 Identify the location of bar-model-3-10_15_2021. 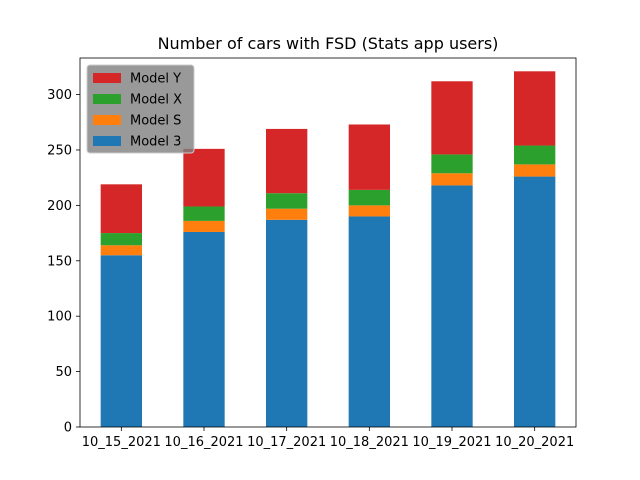
(121, 341).